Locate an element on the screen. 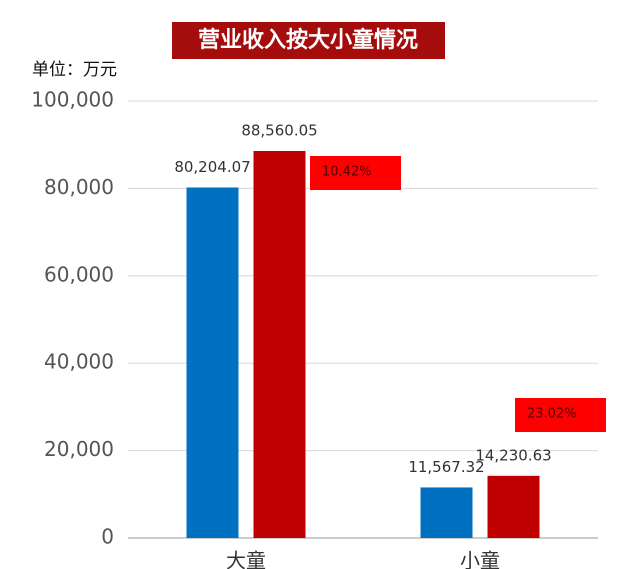 This screenshot has height=569, width=640. annotation: 23.02% is located at coordinates (552, 414).